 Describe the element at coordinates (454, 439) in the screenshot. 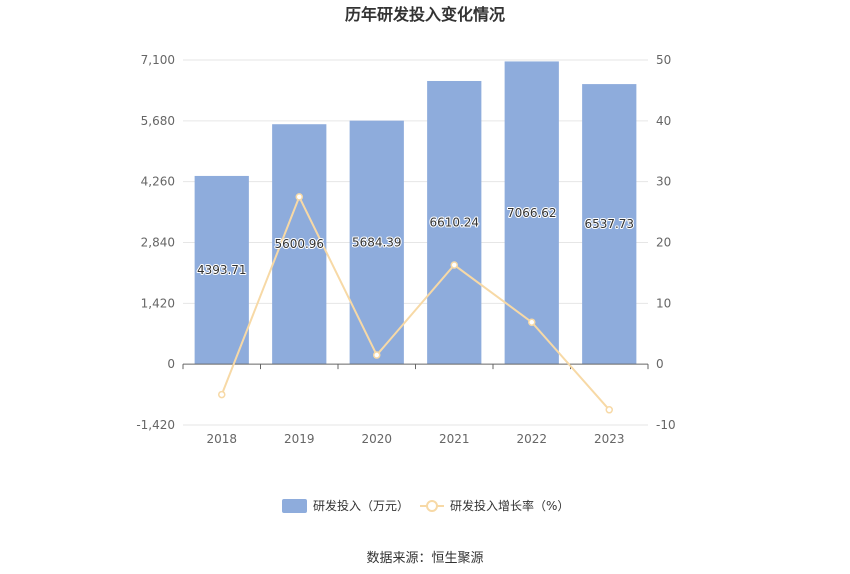

I see `x-tick-label: 2021` at that location.